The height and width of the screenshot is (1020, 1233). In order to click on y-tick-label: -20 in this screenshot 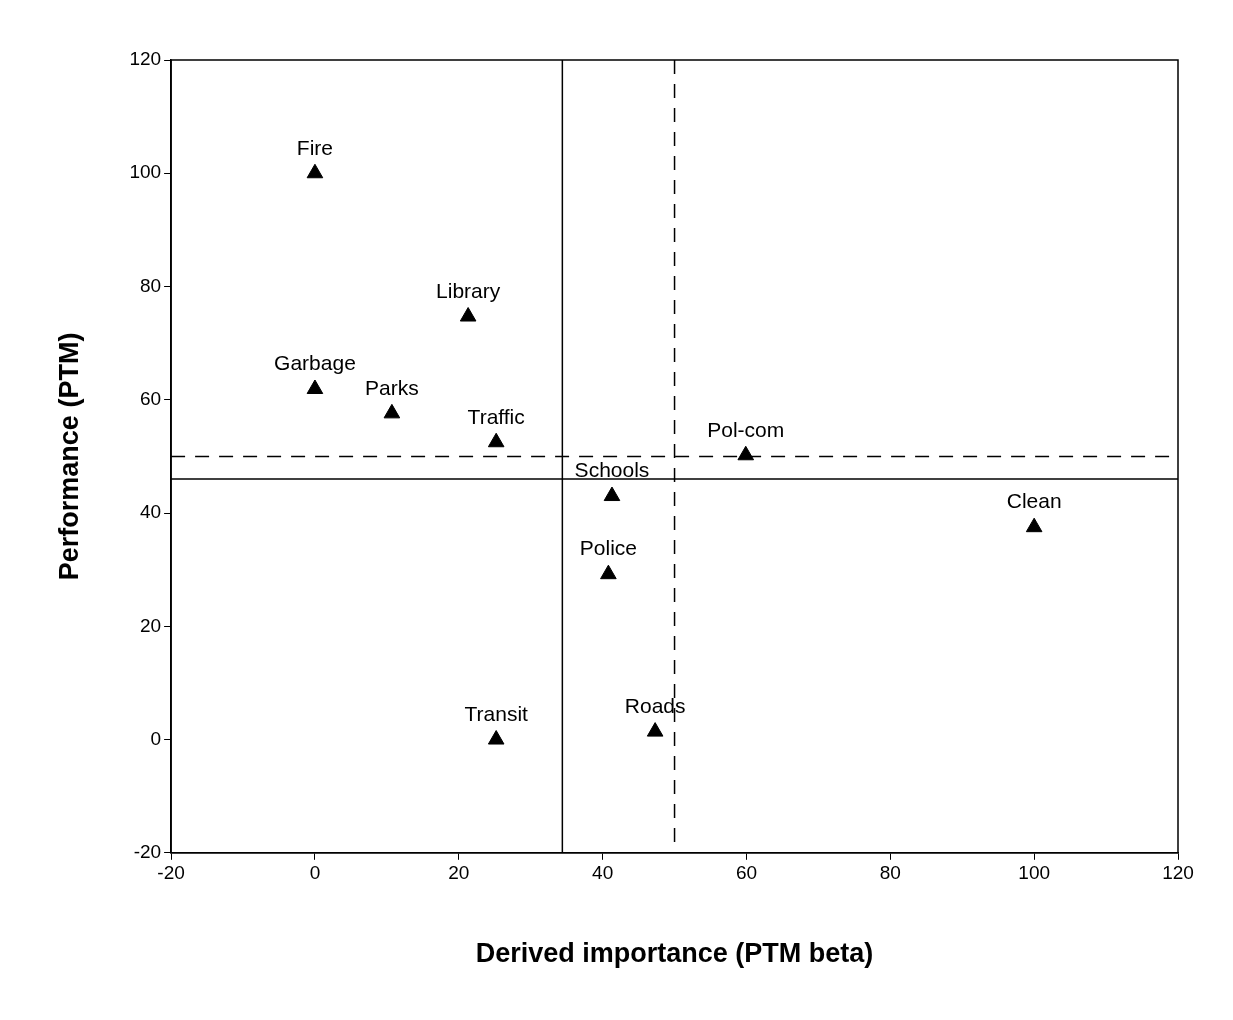, I will do `click(147, 852)`.